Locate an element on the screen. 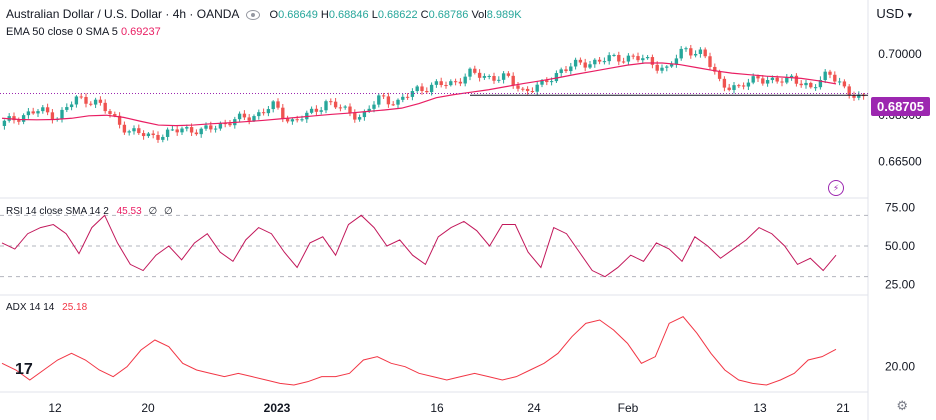 The width and height of the screenshot is (936, 420). ohlc-high-label: H is located at coordinates (324, 15).